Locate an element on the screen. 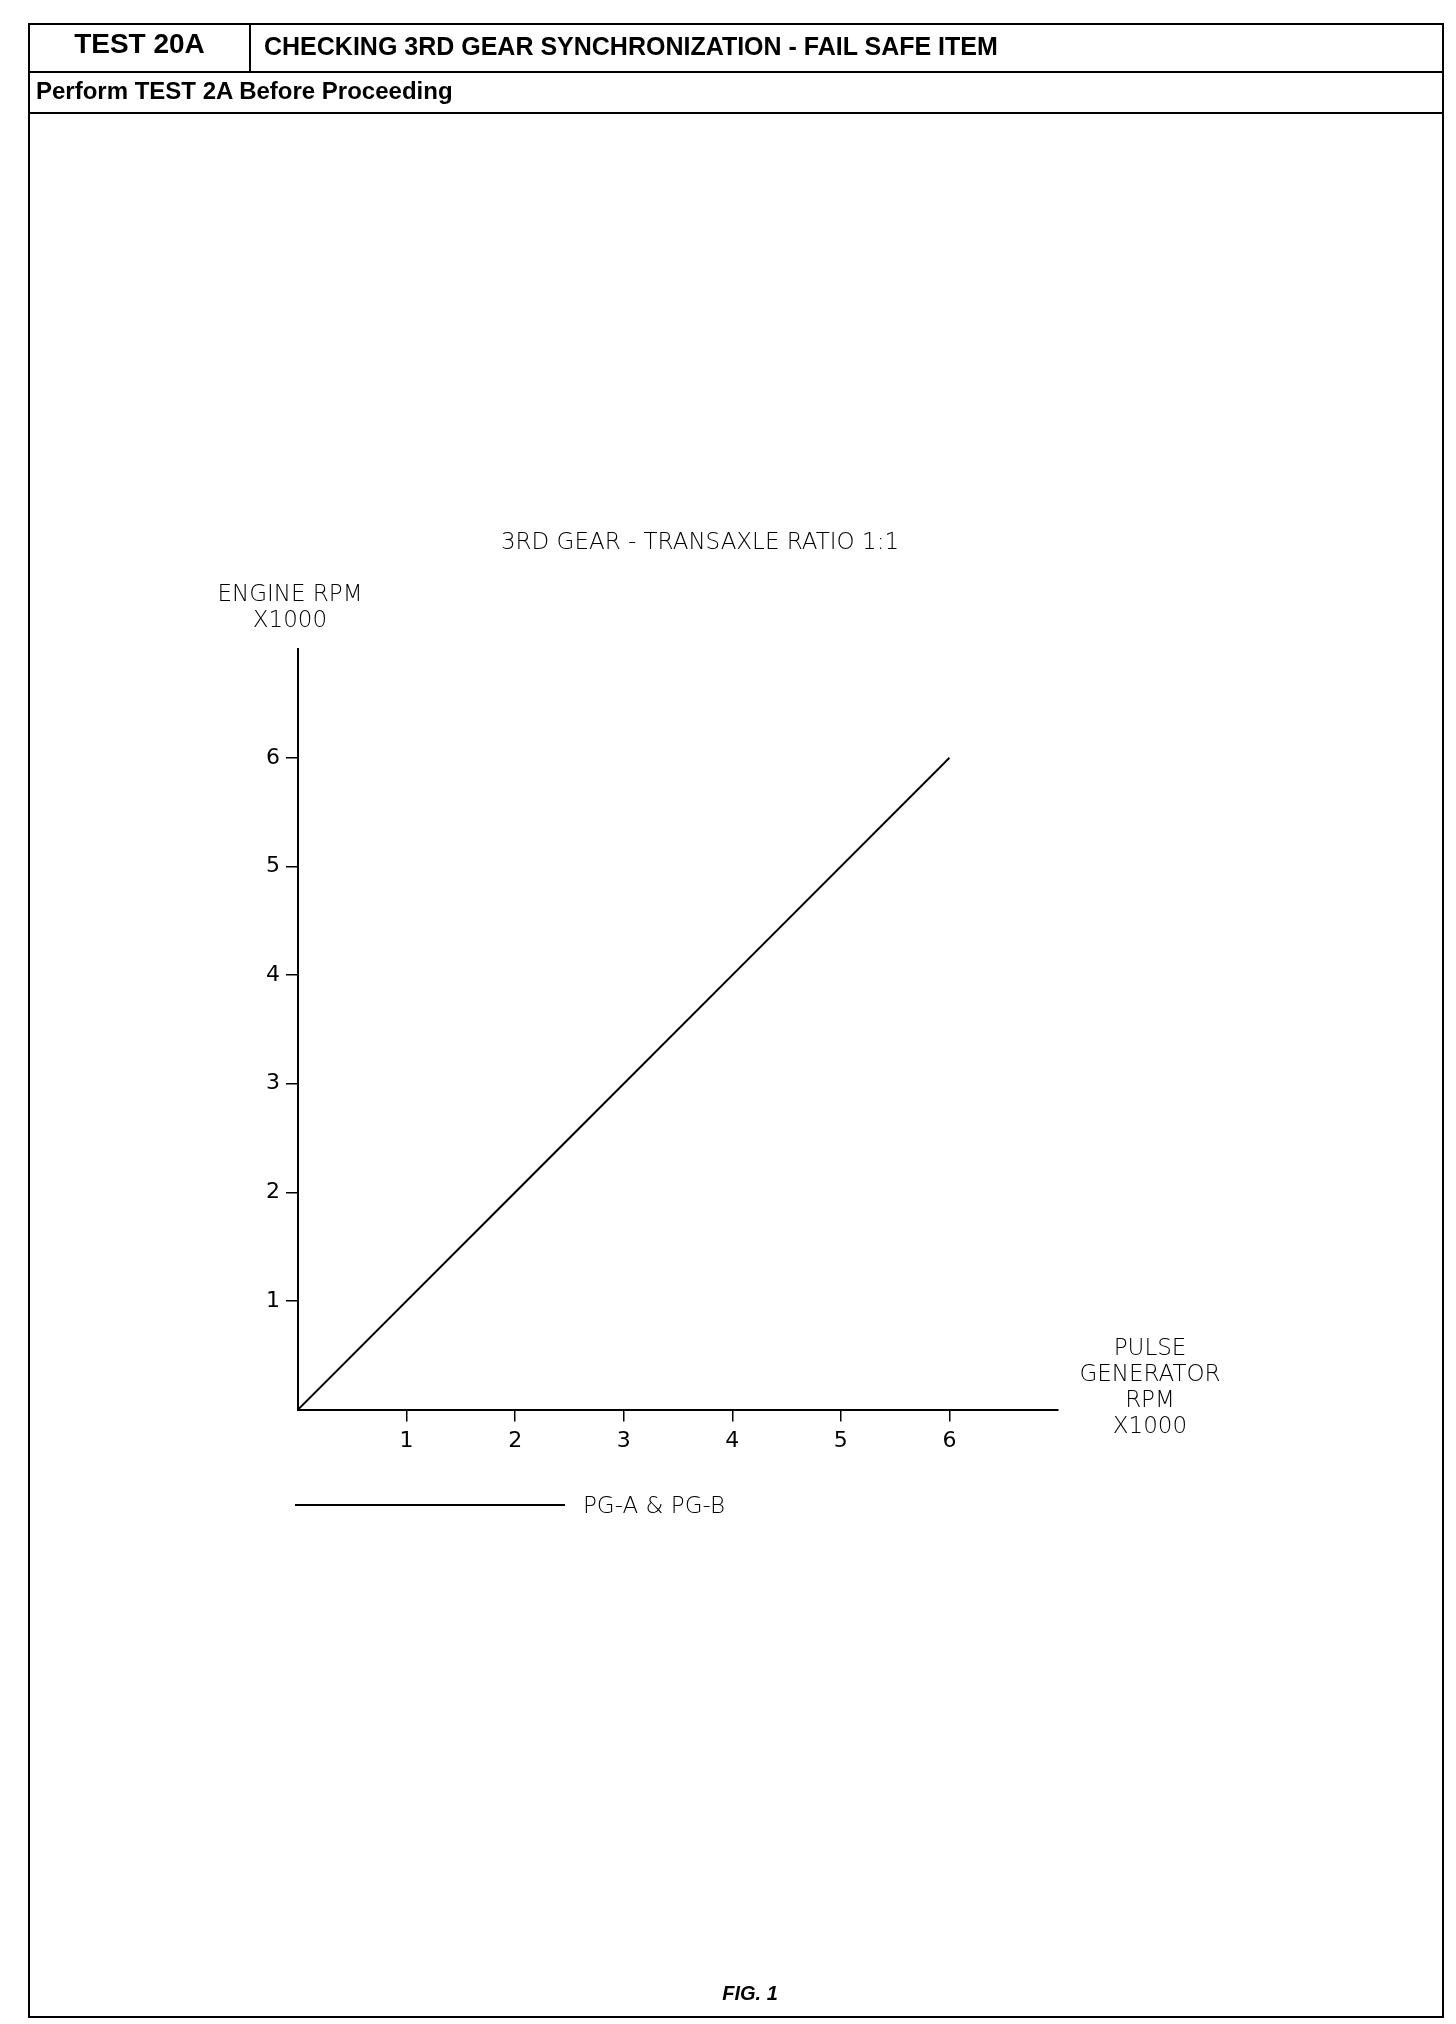 The width and height of the screenshot is (1456, 2024). chart-title: 3RD GEAR - TRANSAXLE RATIO 1:1 is located at coordinates (700, 541).